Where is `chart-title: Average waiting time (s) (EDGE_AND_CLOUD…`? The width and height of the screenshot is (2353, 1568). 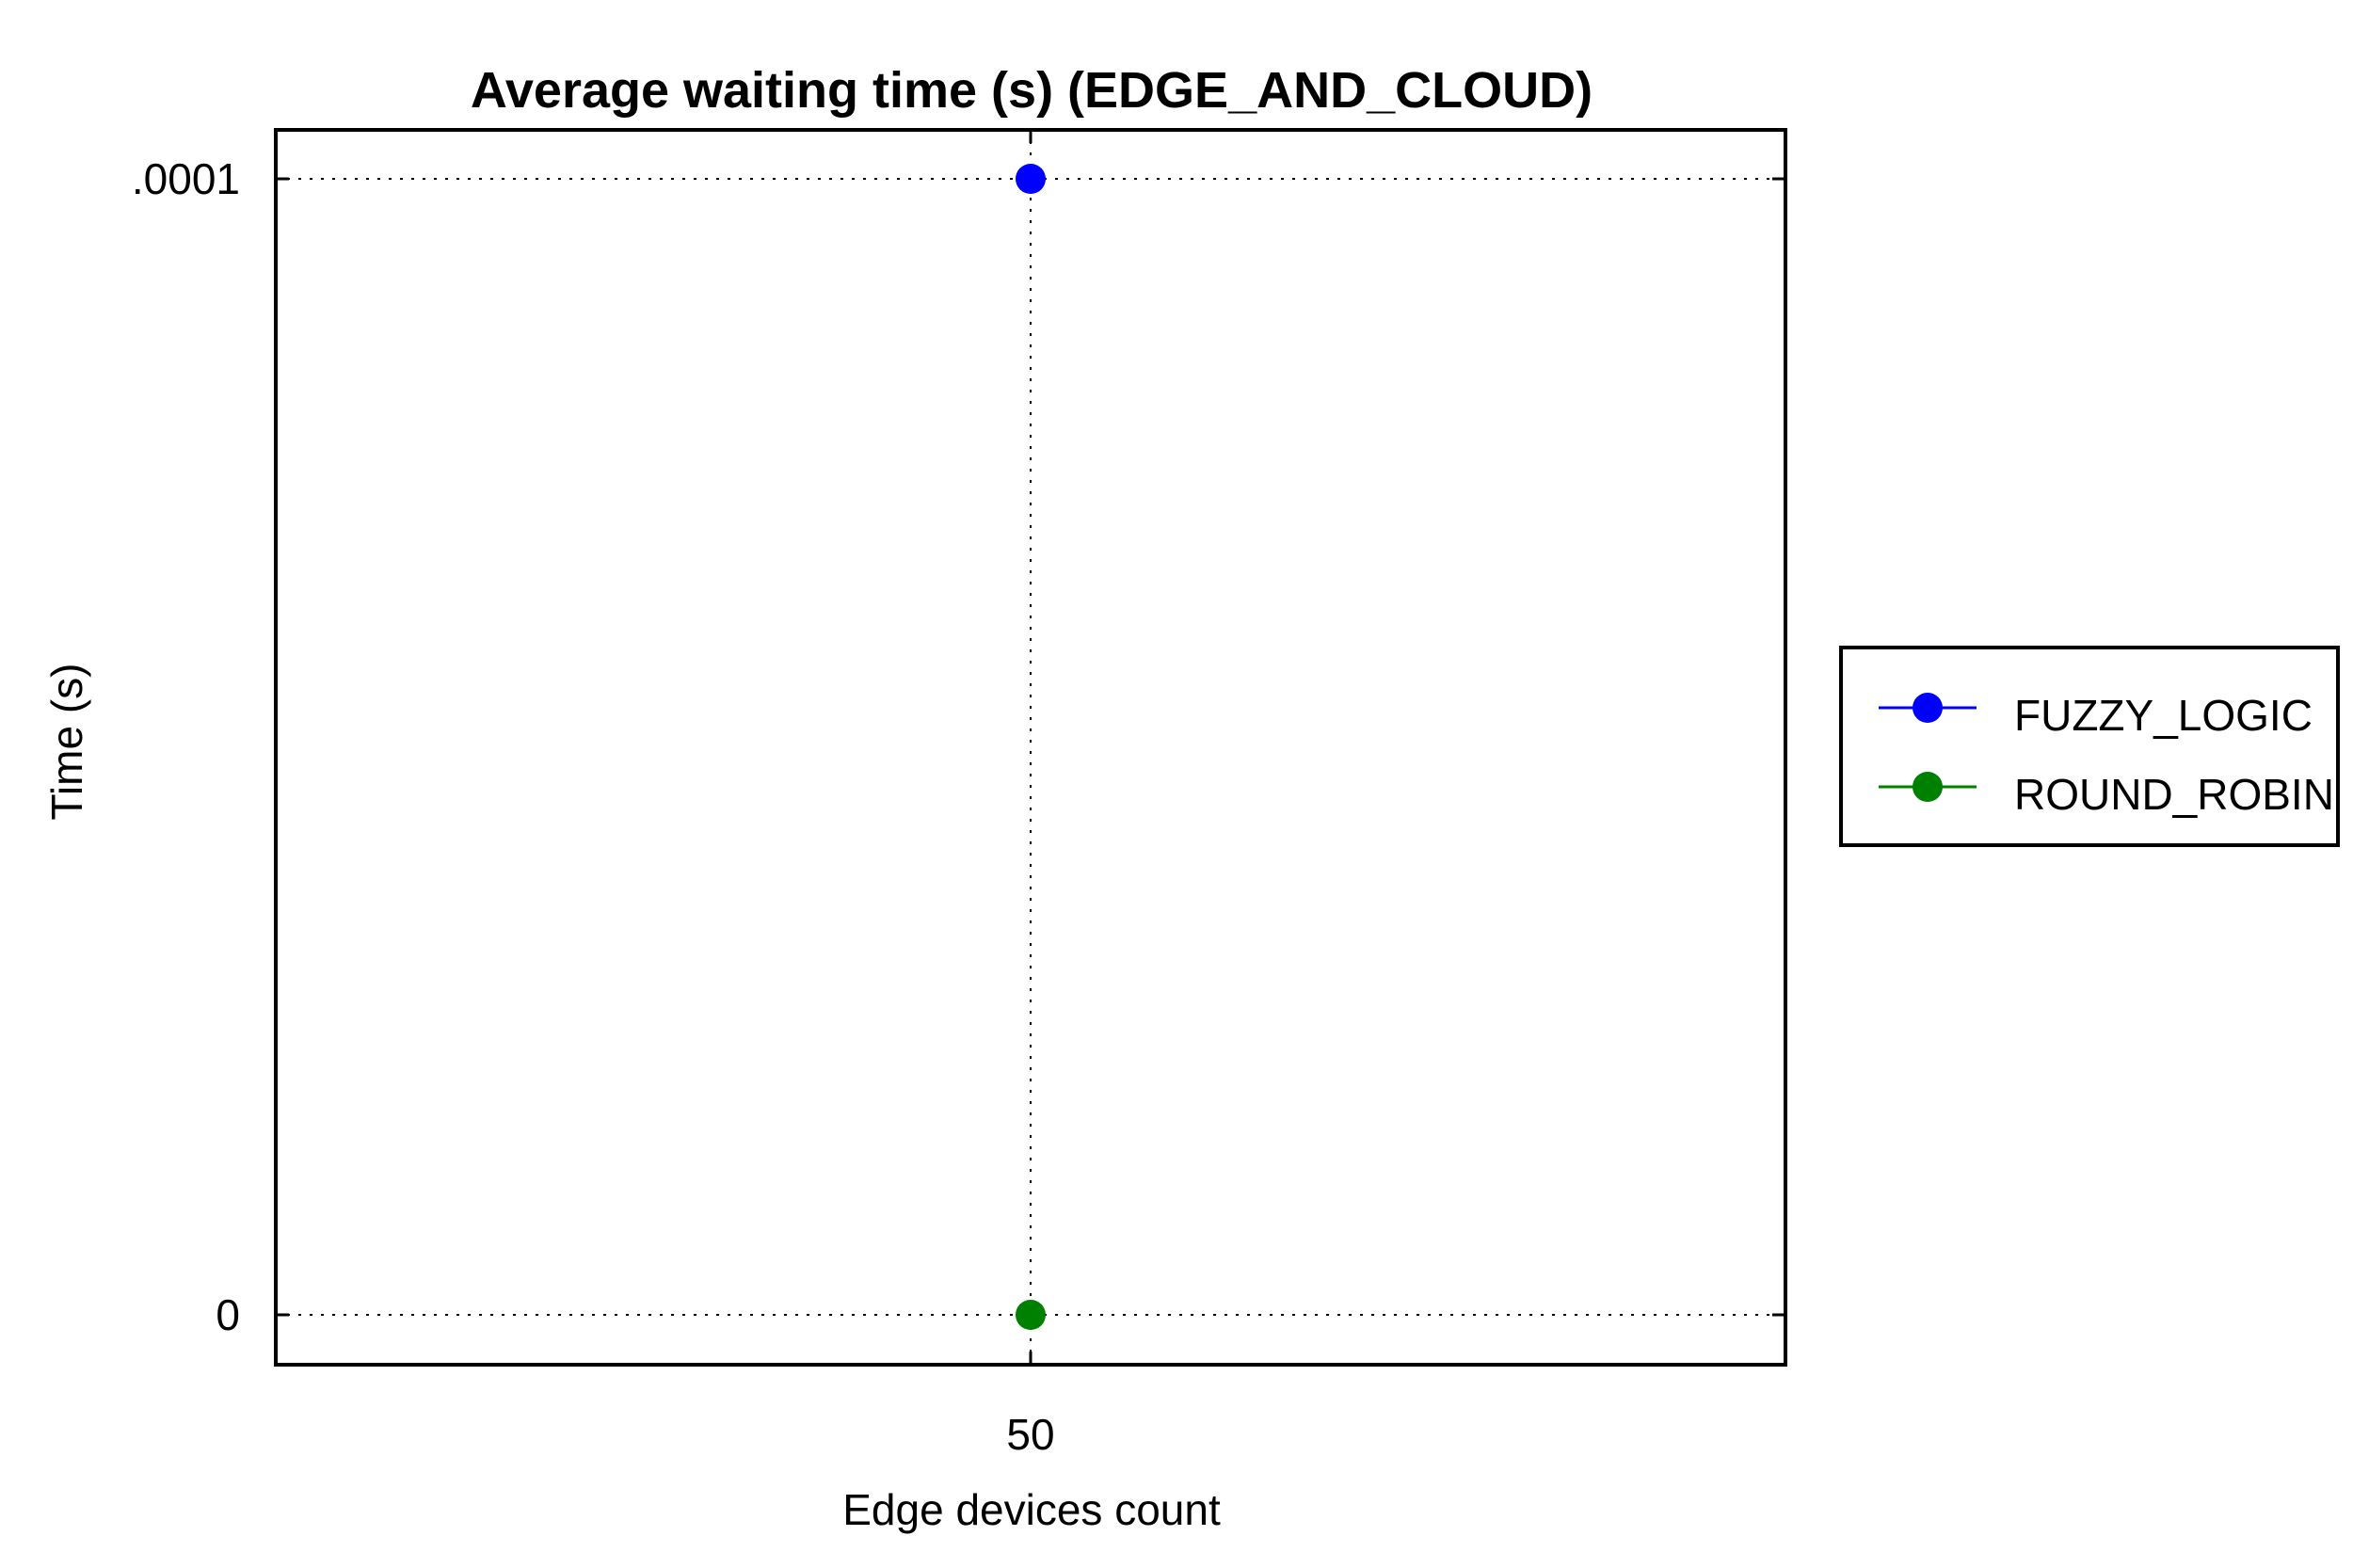 chart-title: Average waiting time (s) (EDGE_AND_CLOUD… is located at coordinates (1032, 90).